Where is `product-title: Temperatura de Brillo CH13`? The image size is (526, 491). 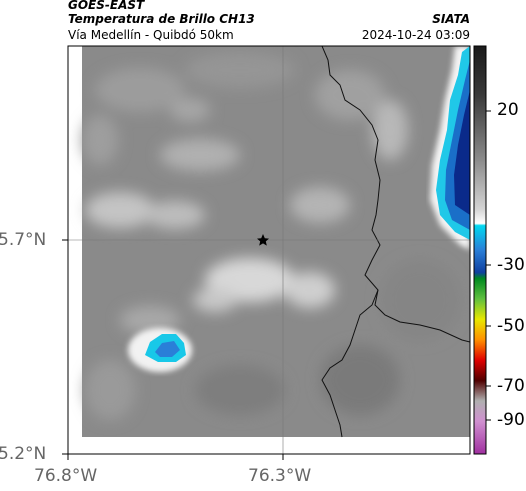
product-title: Temperatura de Brillo CH13 is located at coordinates (161, 19).